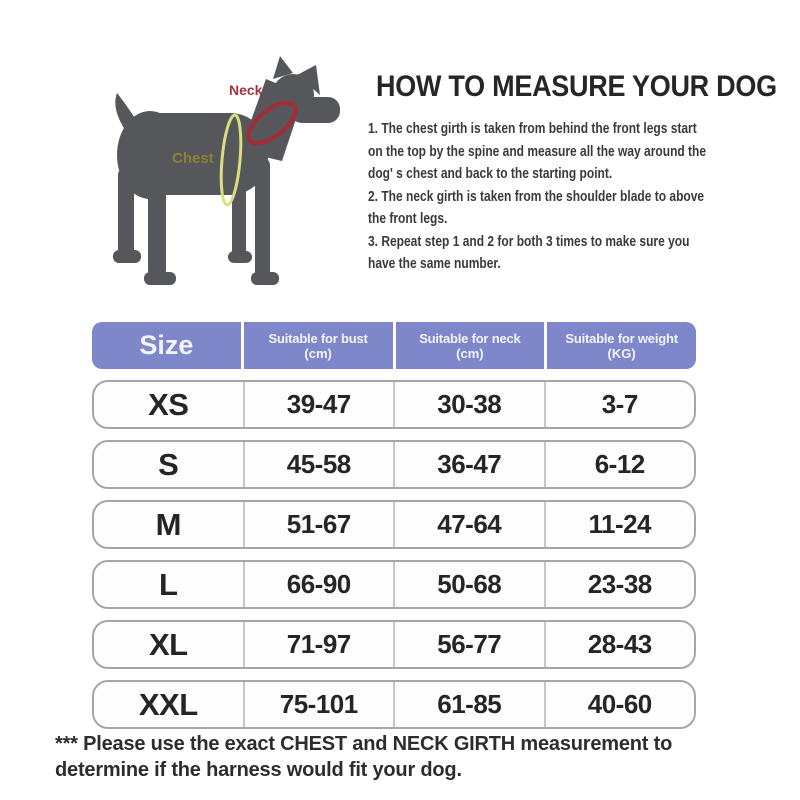 The width and height of the screenshot is (800, 800). What do you see at coordinates (168, 584) in the screenshot?
I see `size-cell: L` at bounding box center [168, 584].